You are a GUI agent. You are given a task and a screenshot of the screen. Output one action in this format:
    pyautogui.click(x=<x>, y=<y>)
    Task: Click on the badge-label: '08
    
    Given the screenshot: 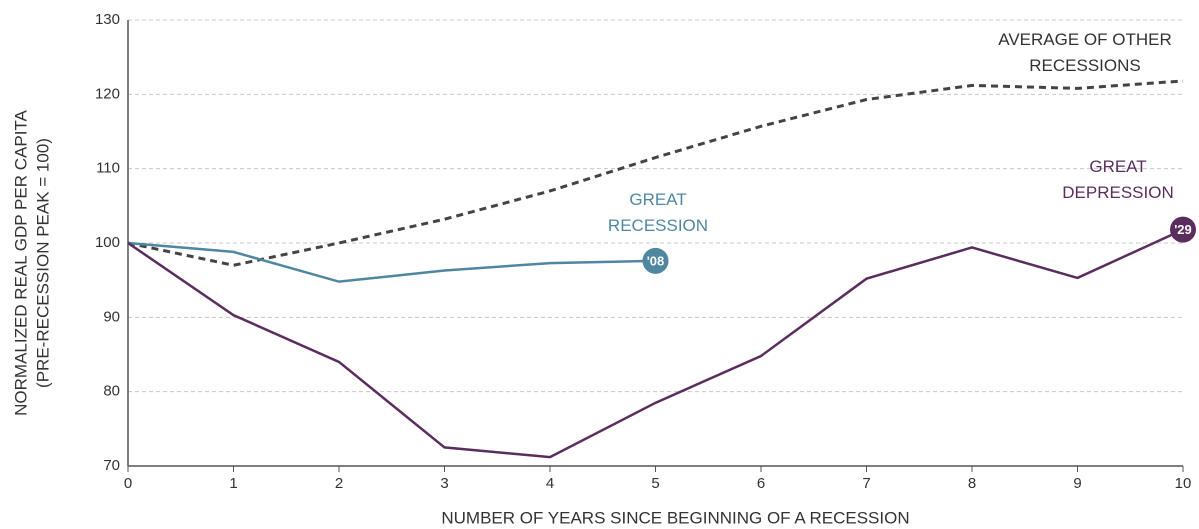 What is the action you would take?
    pyautogui.click(x=656, y=260)
    